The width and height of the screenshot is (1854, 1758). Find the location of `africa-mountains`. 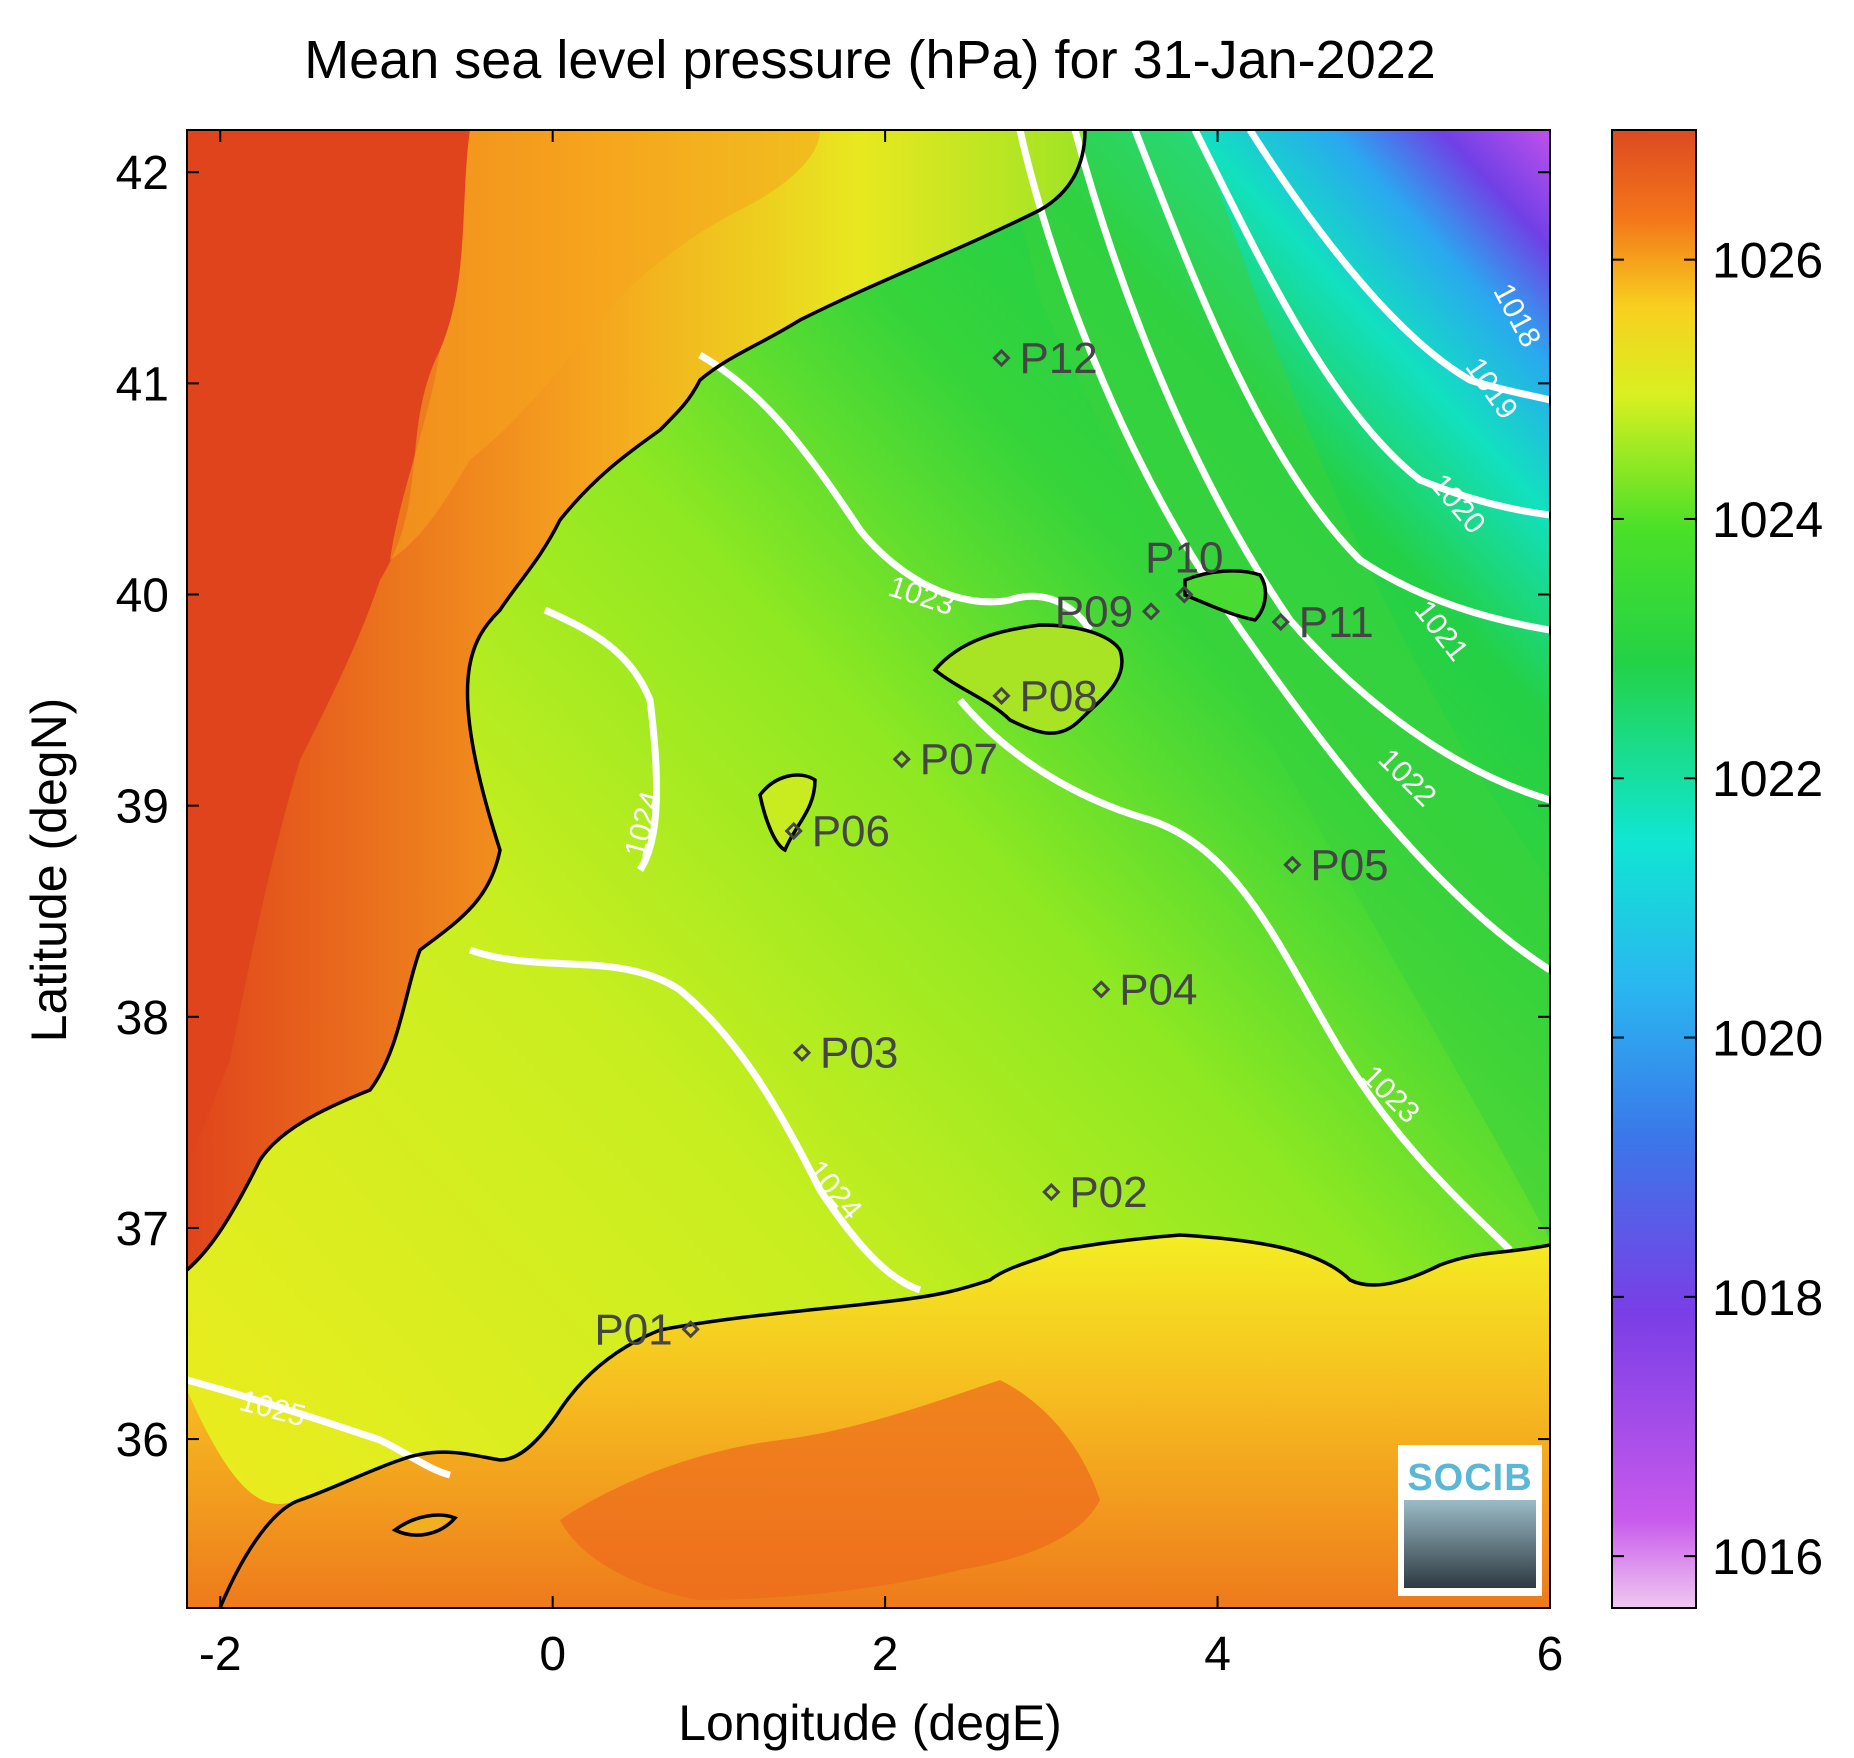

africa-mountains is located at coordinates (830, 1490).